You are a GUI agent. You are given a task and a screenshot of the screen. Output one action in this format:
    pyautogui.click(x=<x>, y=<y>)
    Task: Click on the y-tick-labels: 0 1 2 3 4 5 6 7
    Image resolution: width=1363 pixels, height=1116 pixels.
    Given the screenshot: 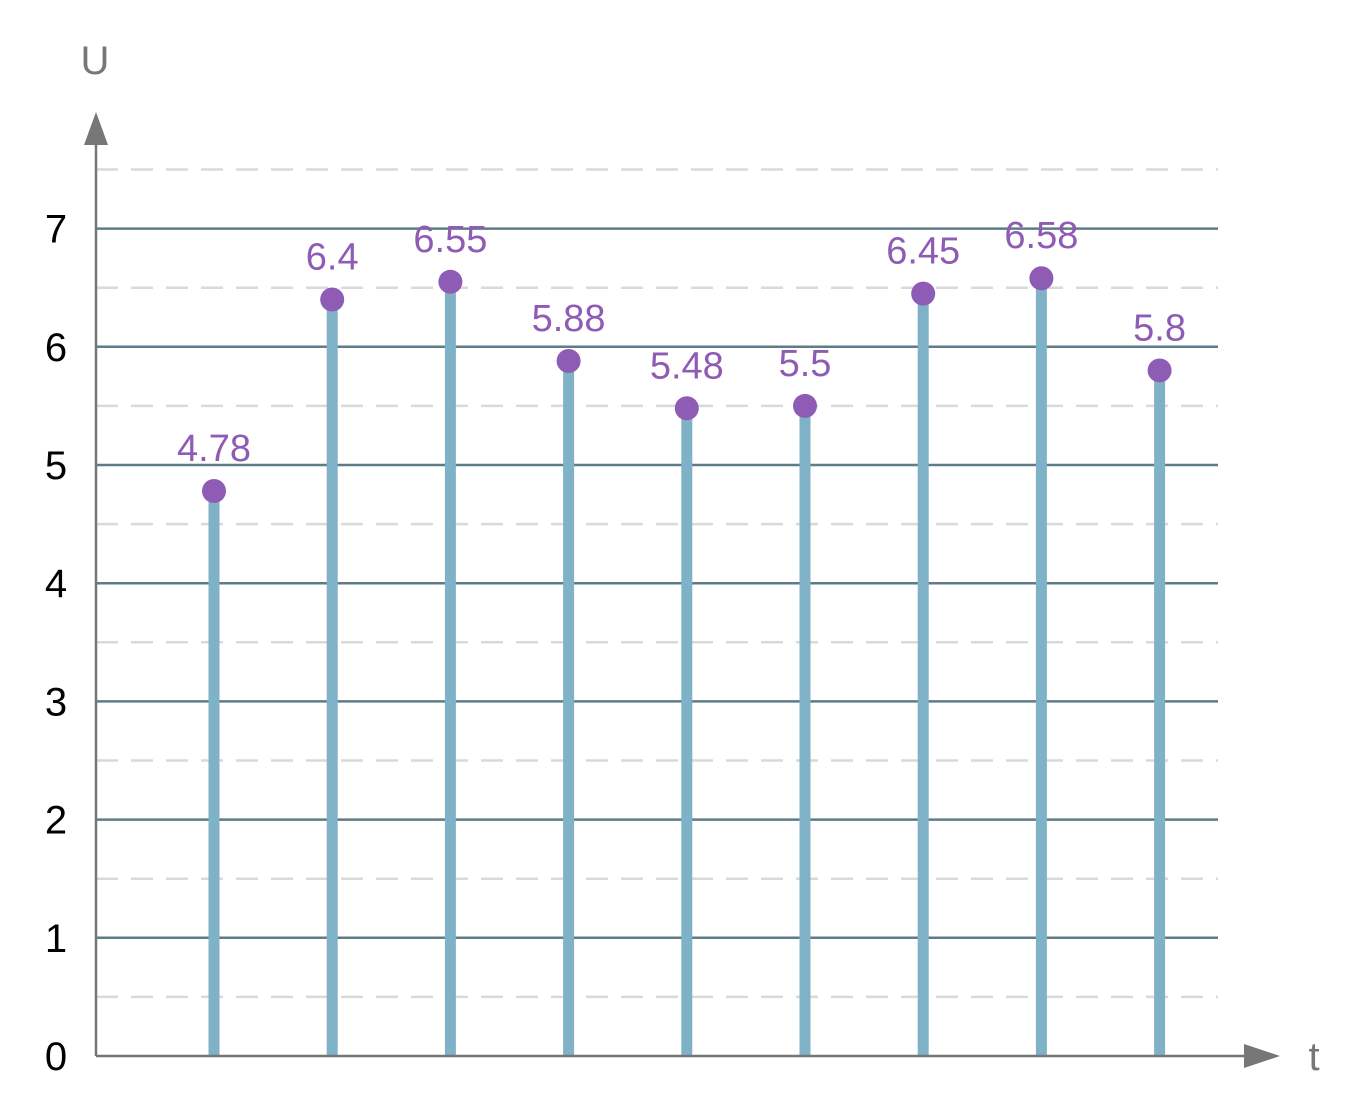 What is the action you would take?
    pyautogui.click(x=56, y=643)
    